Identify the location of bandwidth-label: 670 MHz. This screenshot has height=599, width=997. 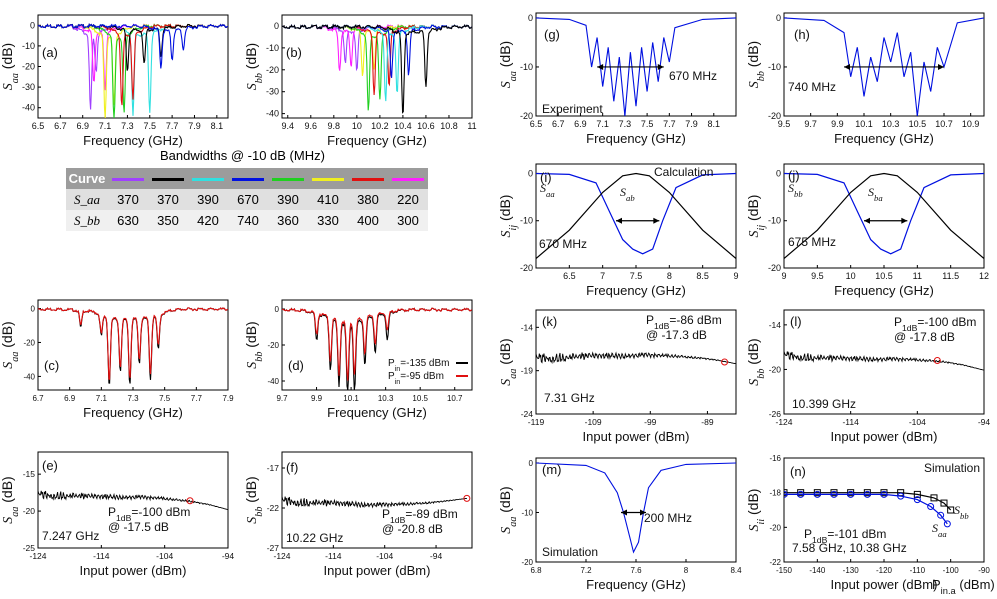
(563, 244).